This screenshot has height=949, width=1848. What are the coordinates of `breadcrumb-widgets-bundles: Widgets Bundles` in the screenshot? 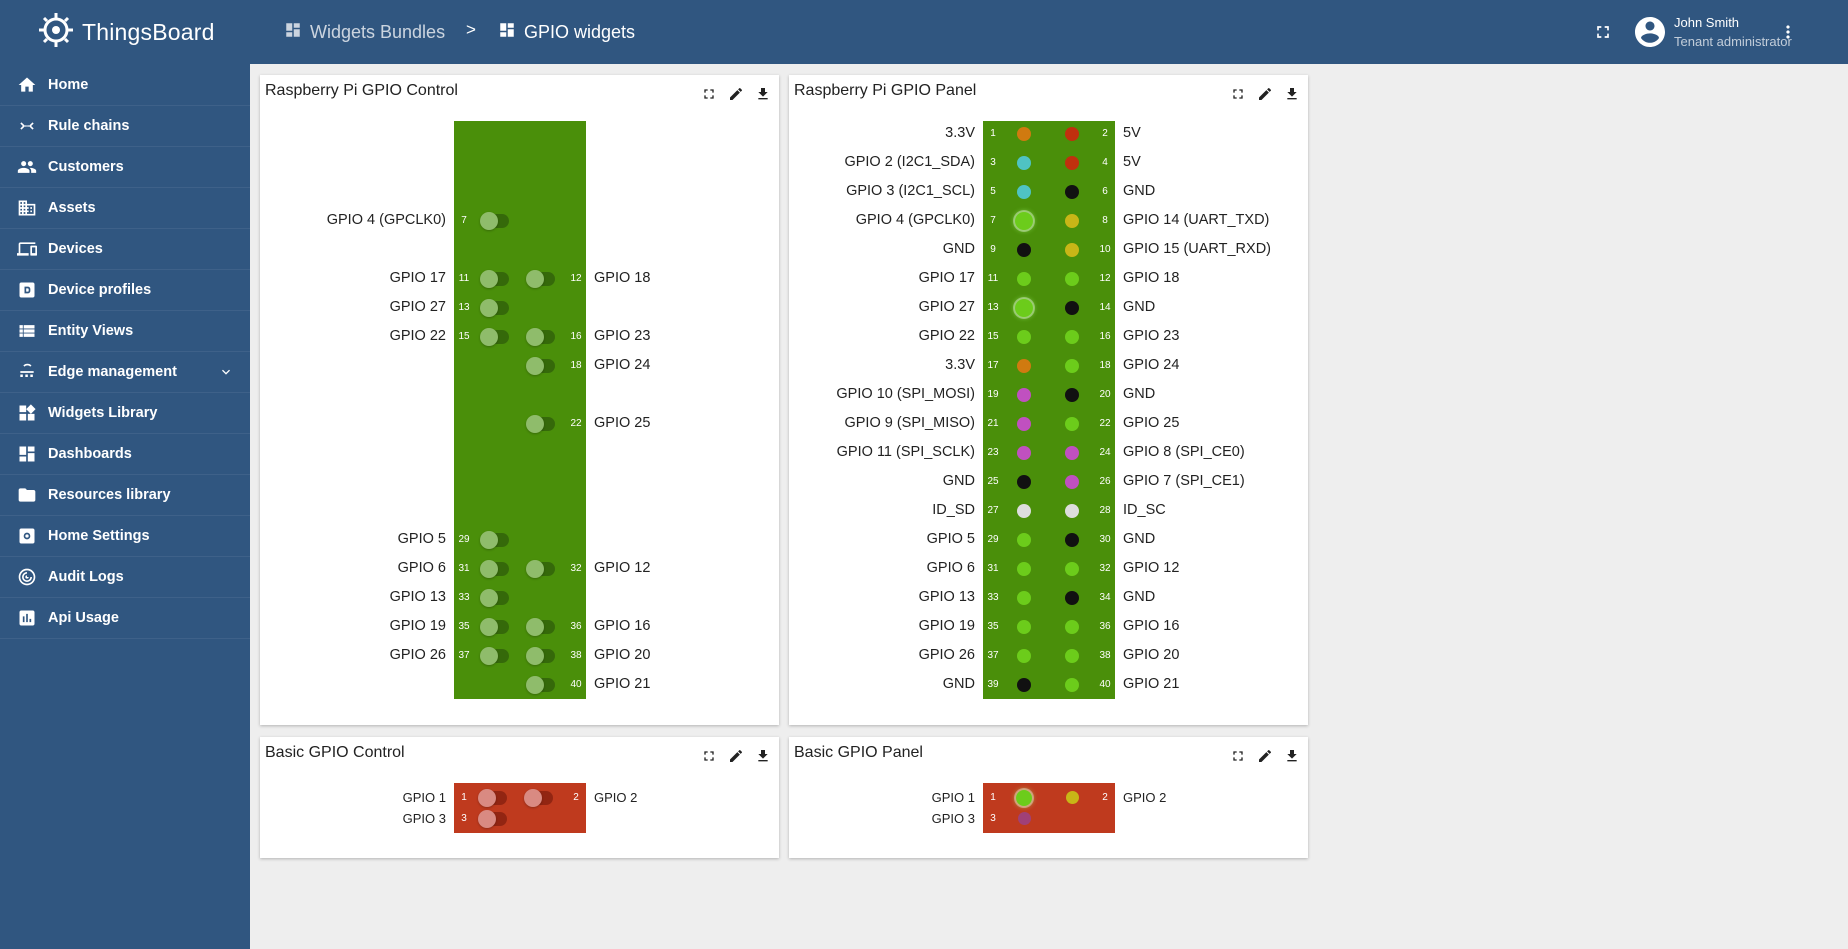 It's located at (364, 32).